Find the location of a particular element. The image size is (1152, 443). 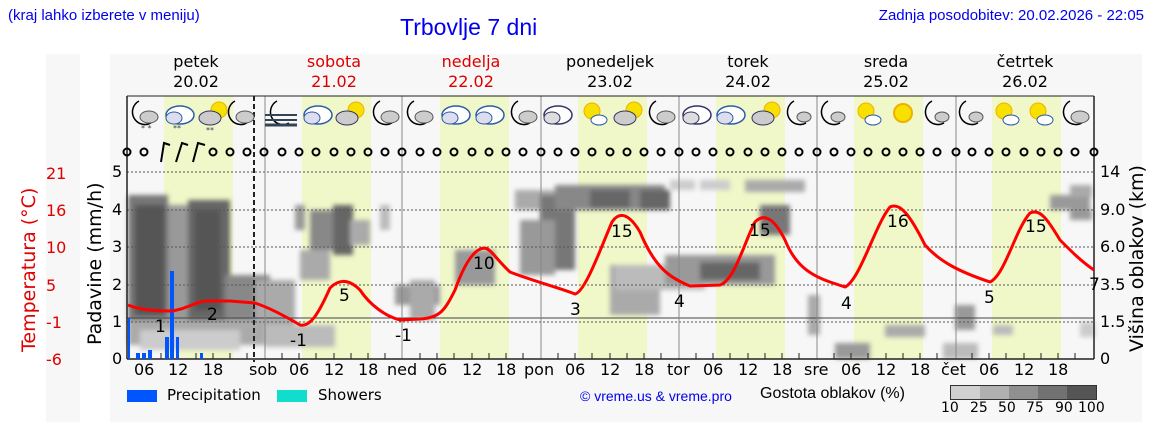

cloud-height-tick: 3.5 is located at coordinates (1113, 284).